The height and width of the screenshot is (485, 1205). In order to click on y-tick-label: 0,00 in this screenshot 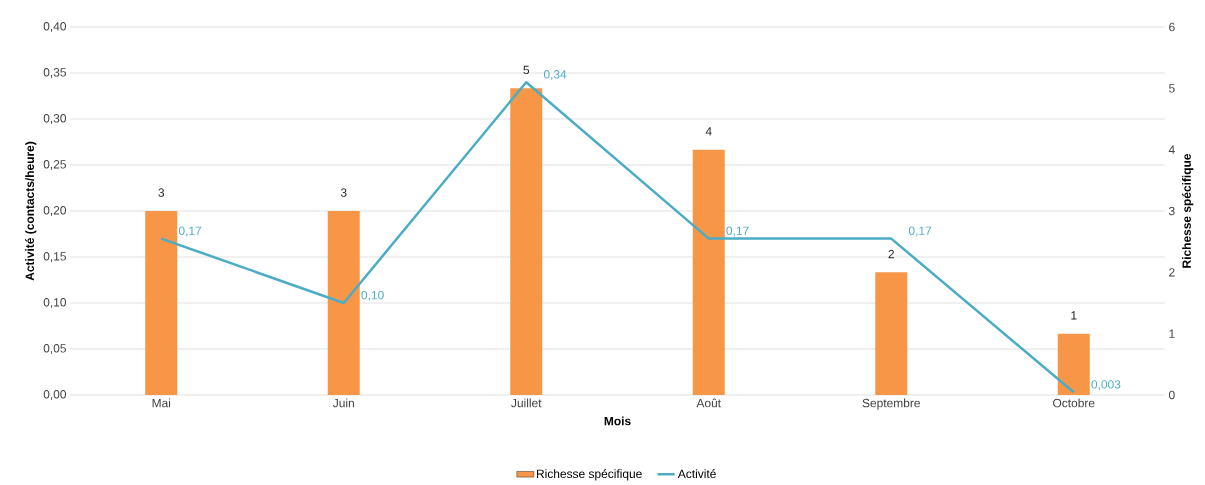, I will do `click(55, 395)`.